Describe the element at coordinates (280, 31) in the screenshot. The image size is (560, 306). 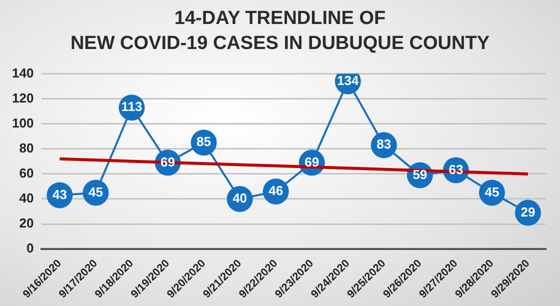
I see `chart-title: 14-DAY TRENDLINE OF NEW COVID-19 CASES IN DUBUQUE COUNTY` at that location.